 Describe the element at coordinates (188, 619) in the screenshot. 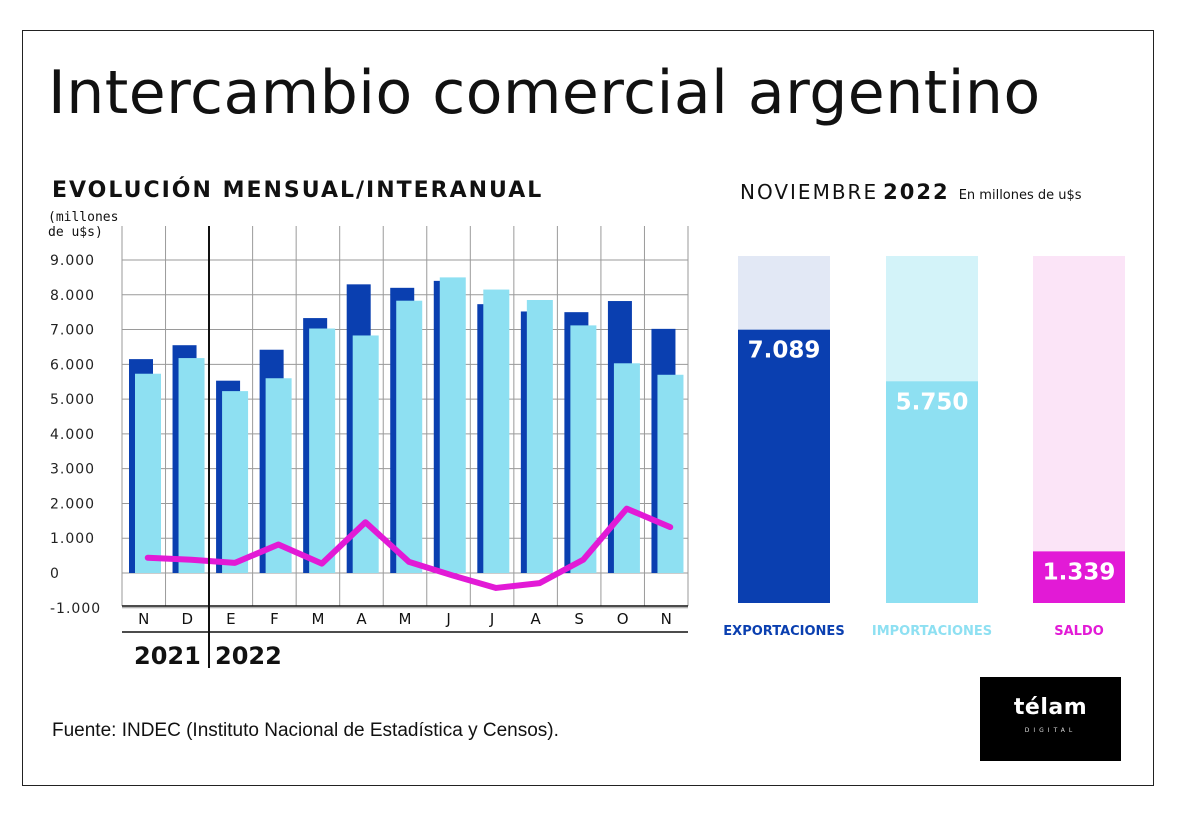

I see `x-tick-label: D` at that location.